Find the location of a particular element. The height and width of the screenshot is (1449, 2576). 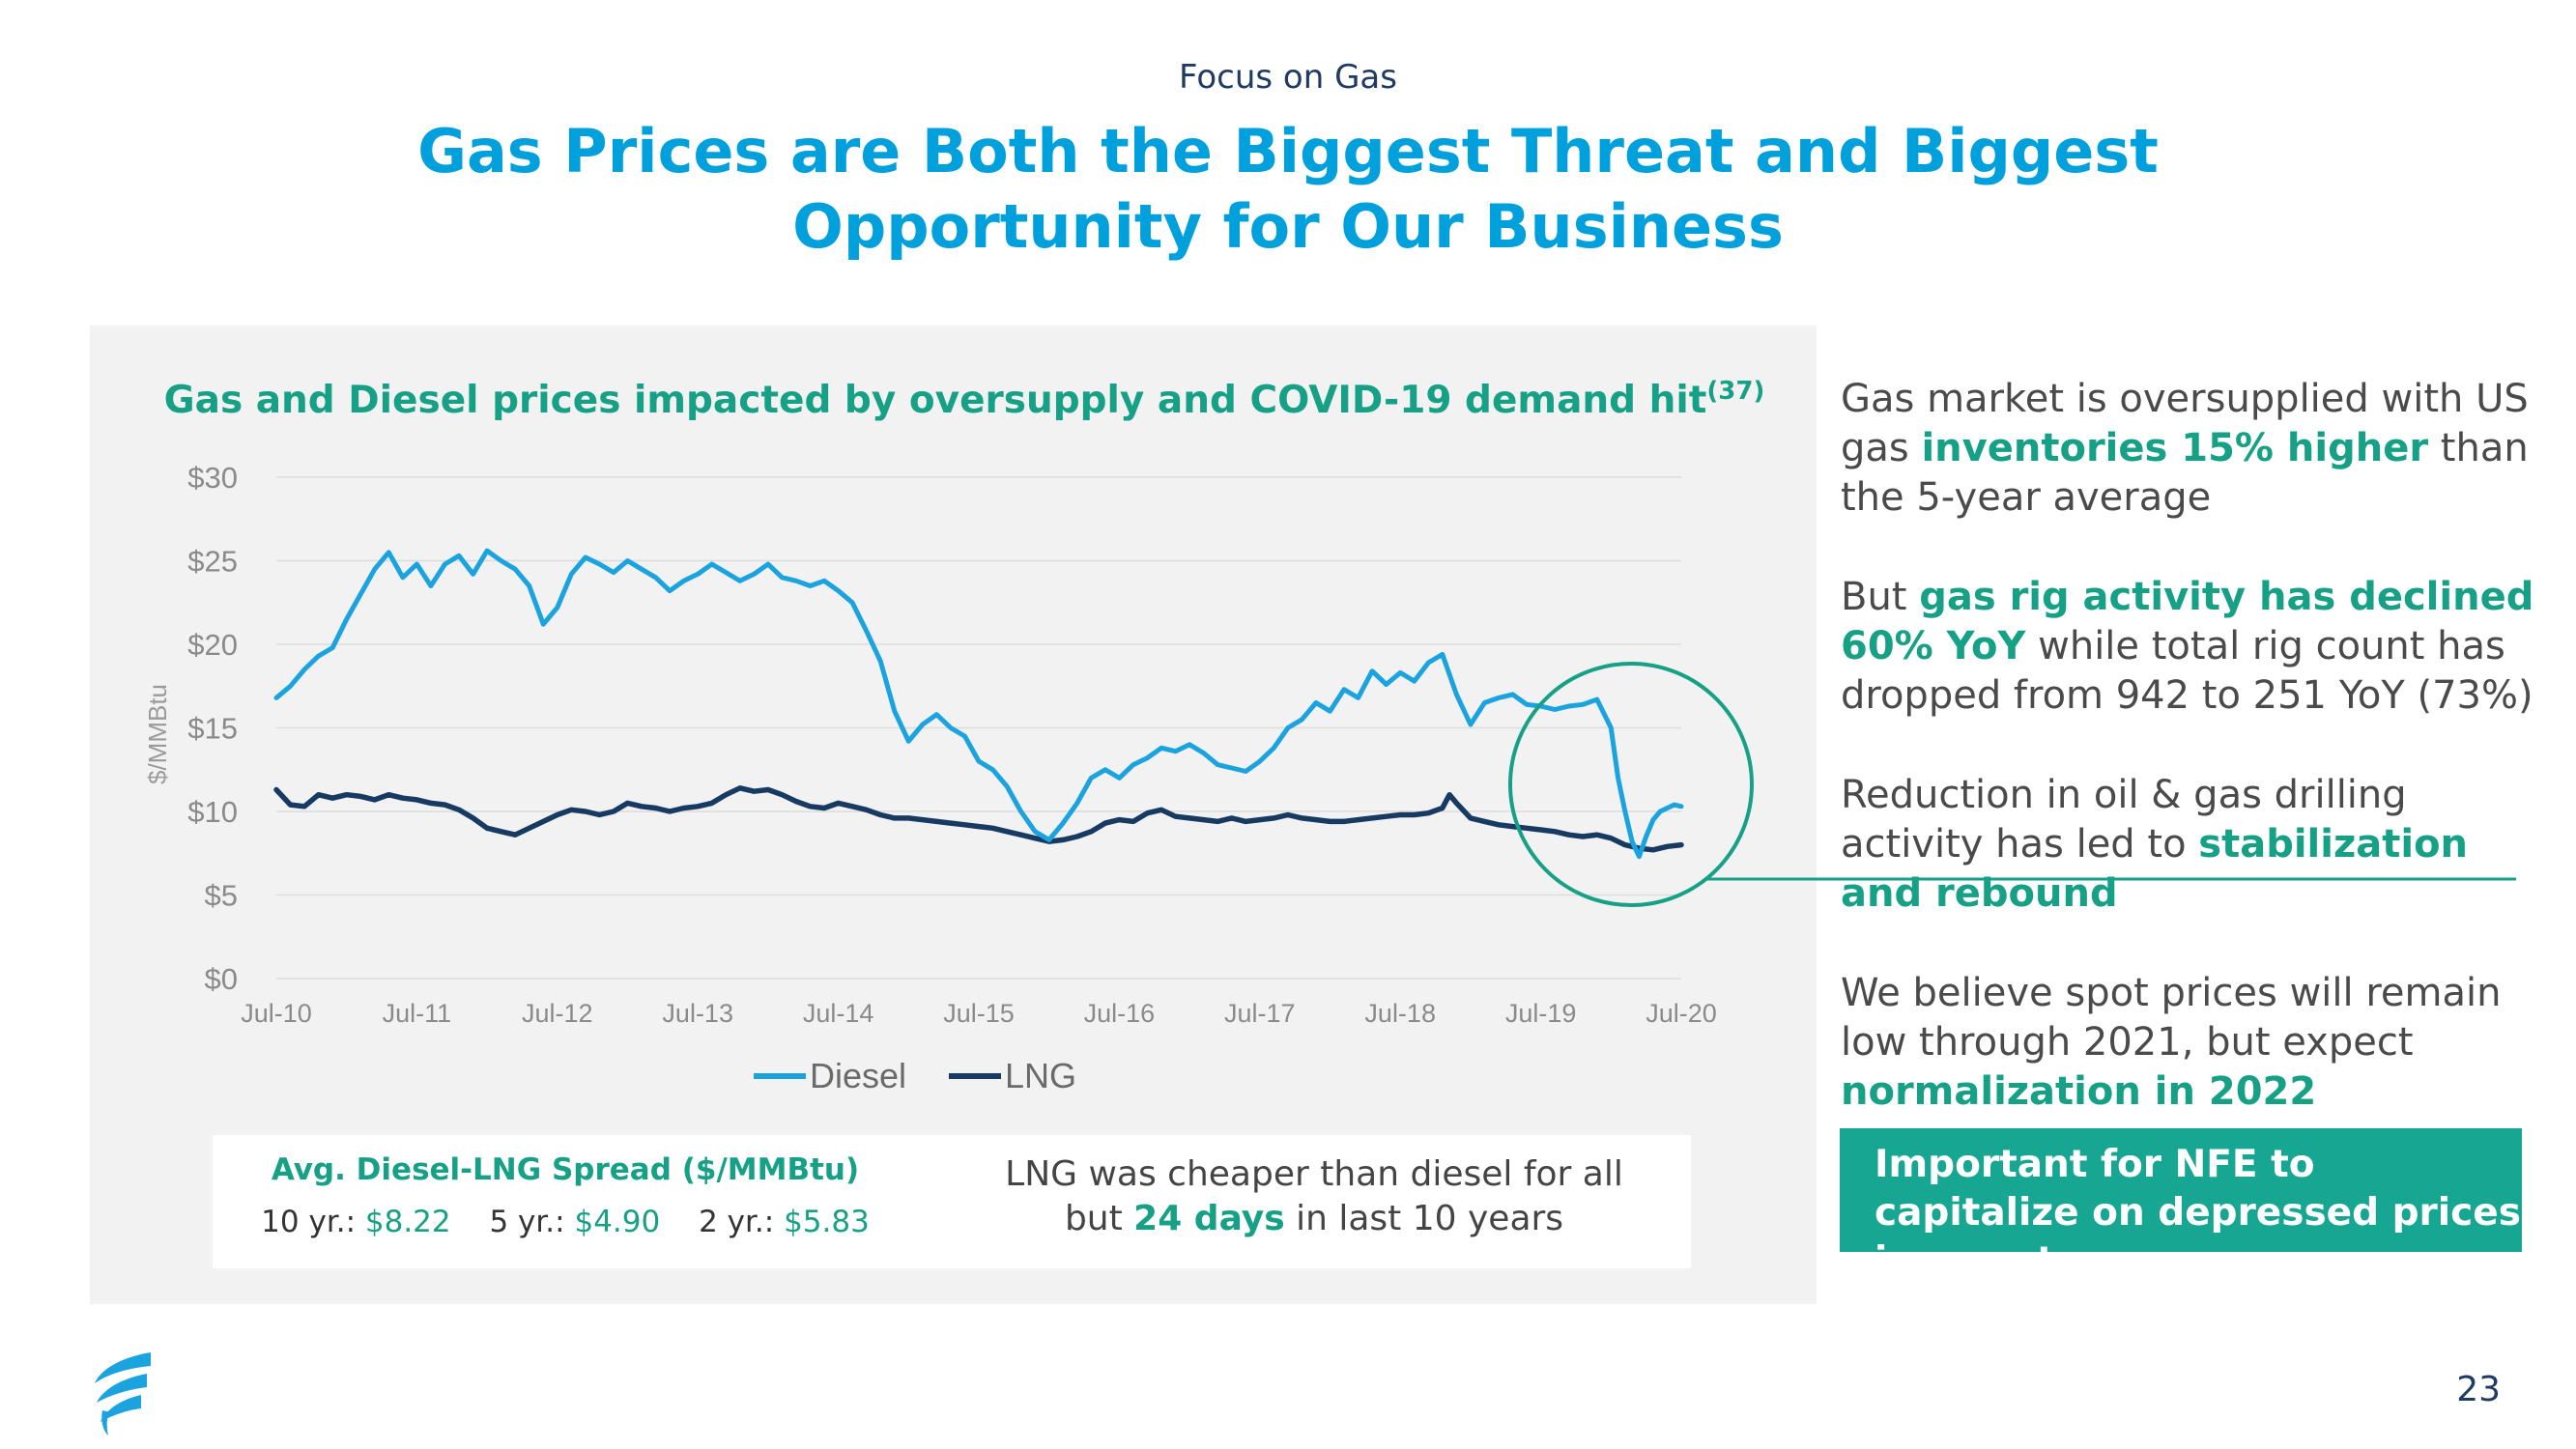

chart-title-footnote: (37) is located at coordinates (1736, 391).